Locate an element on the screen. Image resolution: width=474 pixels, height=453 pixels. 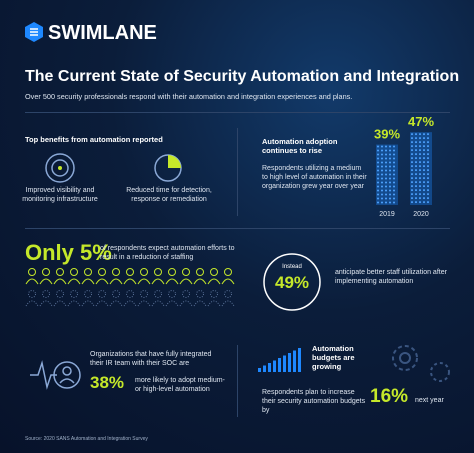
instead: Instead is located at coordinates (292, 267).